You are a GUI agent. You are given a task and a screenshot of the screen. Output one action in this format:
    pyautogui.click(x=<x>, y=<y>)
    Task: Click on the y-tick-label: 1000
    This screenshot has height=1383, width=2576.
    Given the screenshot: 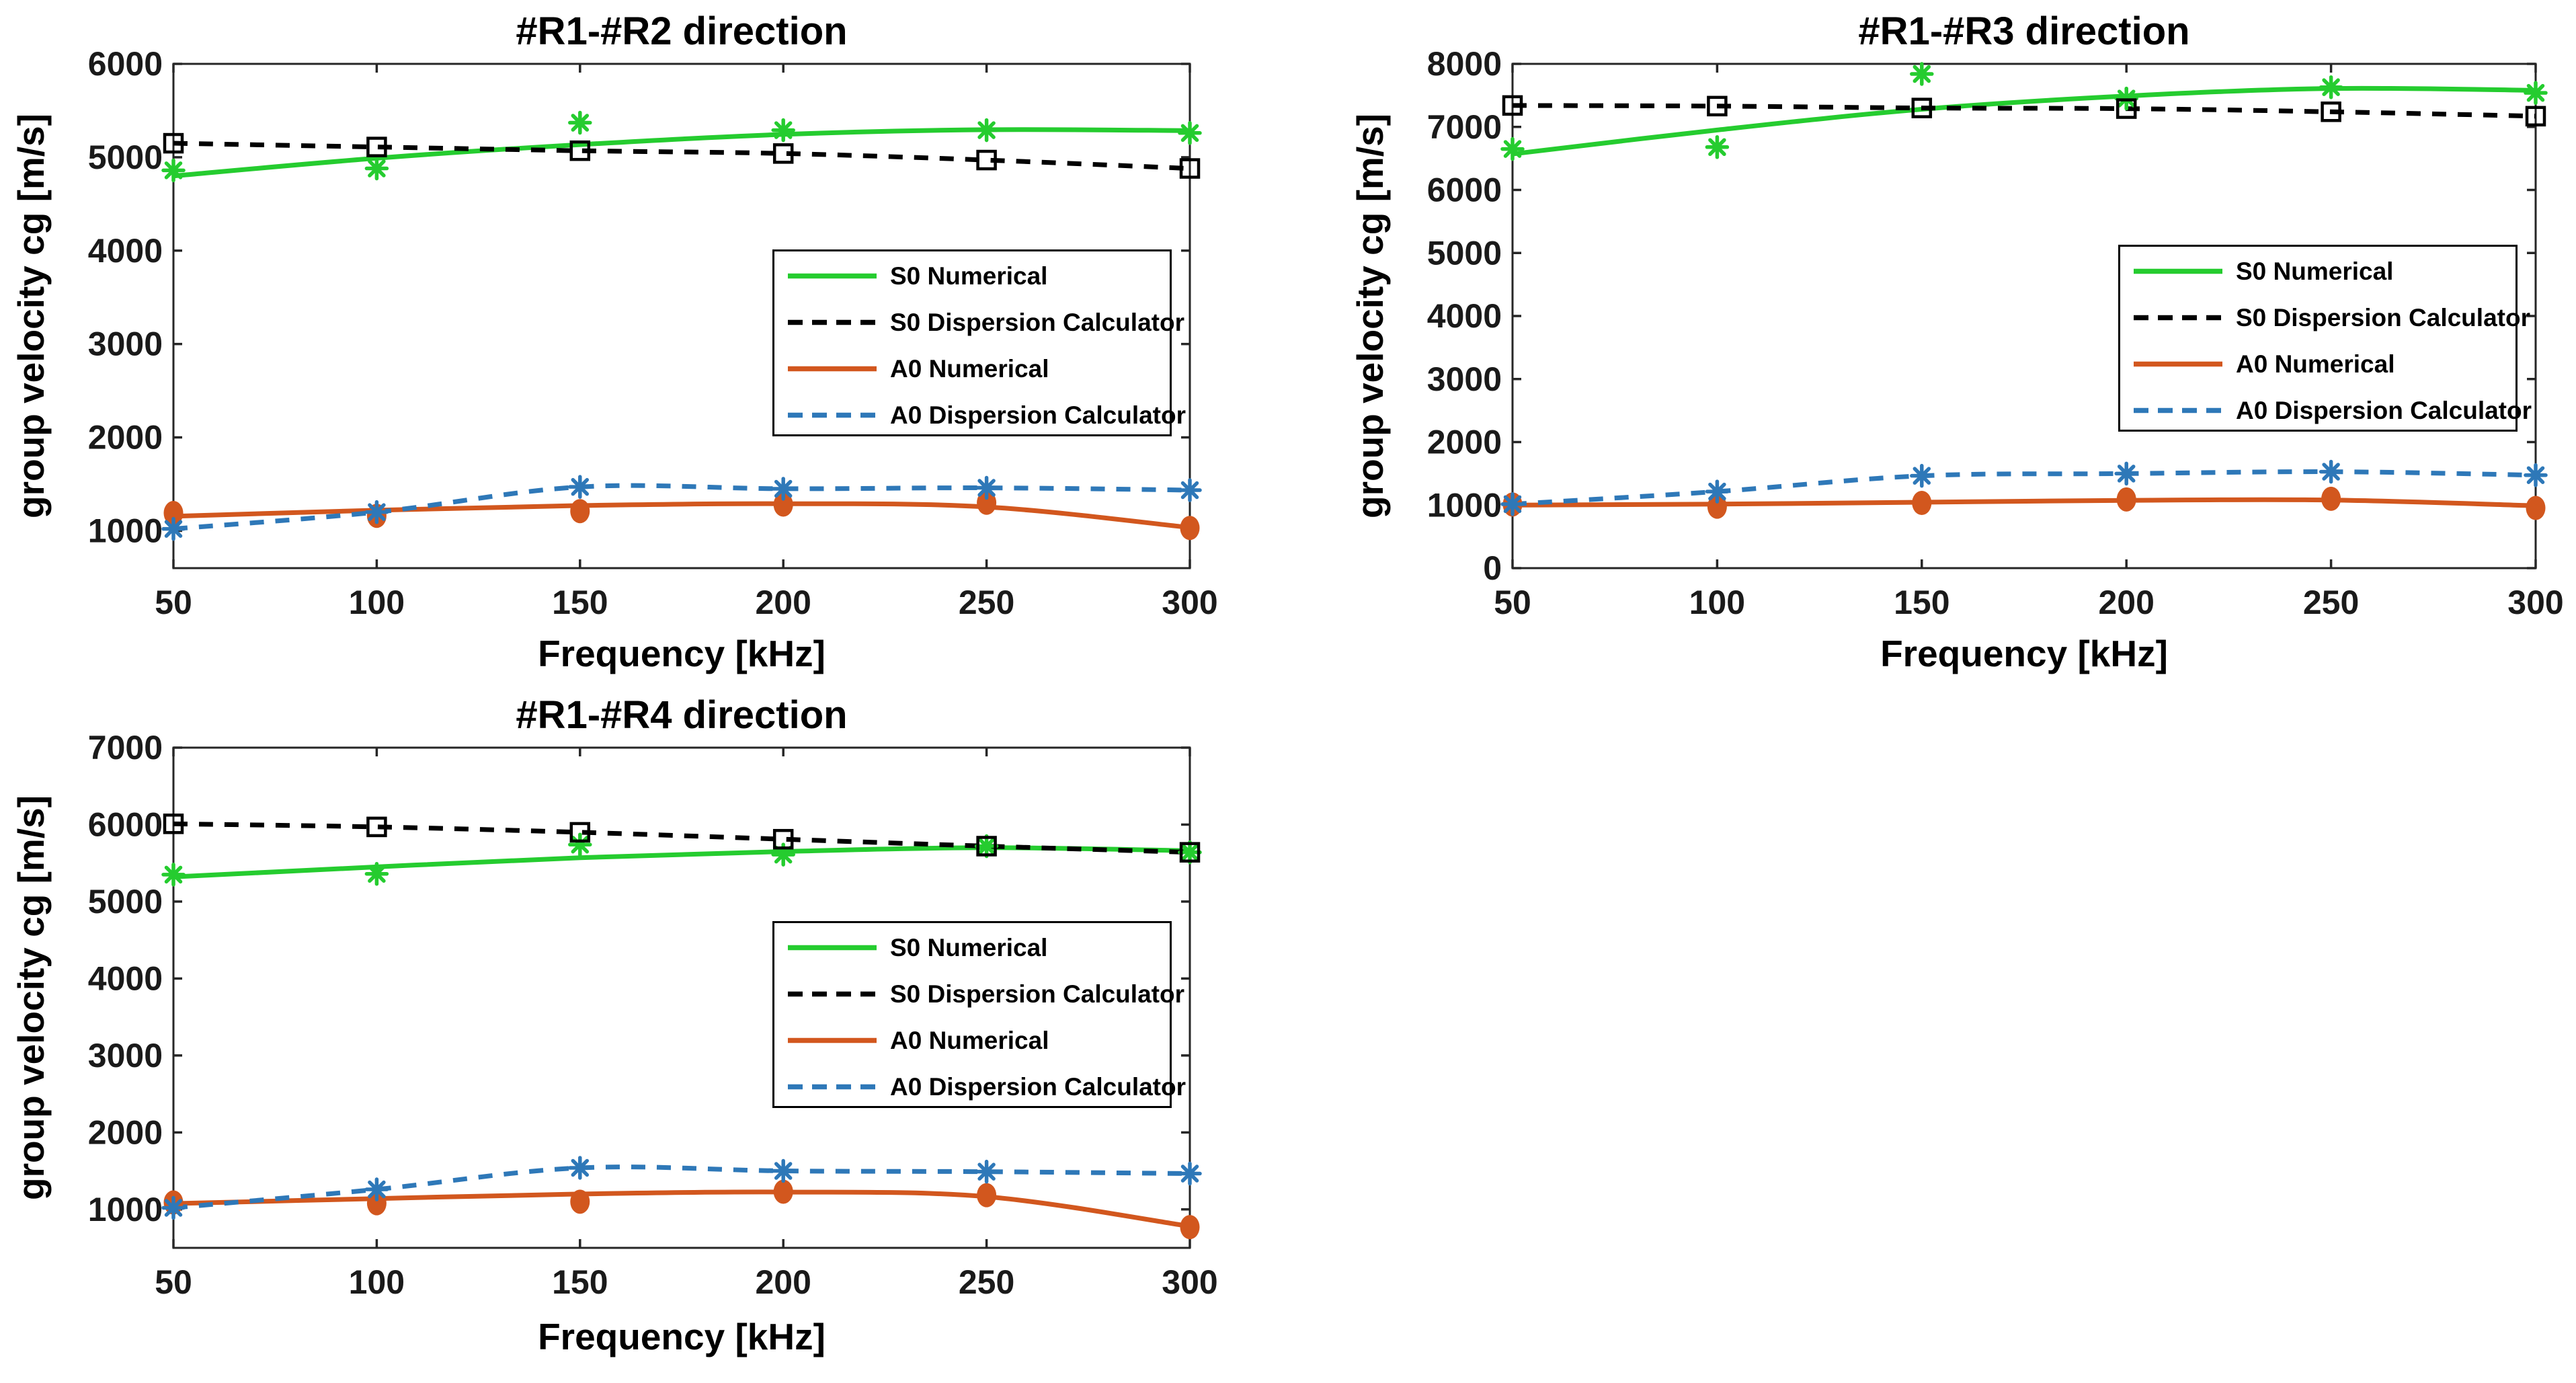 What is the action you would take?
    pyautogui.click(x=1464, y=505)
    